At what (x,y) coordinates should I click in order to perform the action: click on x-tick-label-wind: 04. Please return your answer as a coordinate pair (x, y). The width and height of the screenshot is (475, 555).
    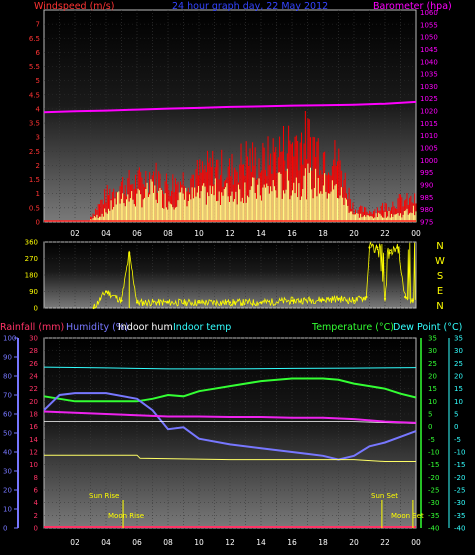
    Looking at the image, I should click on (106, 233).